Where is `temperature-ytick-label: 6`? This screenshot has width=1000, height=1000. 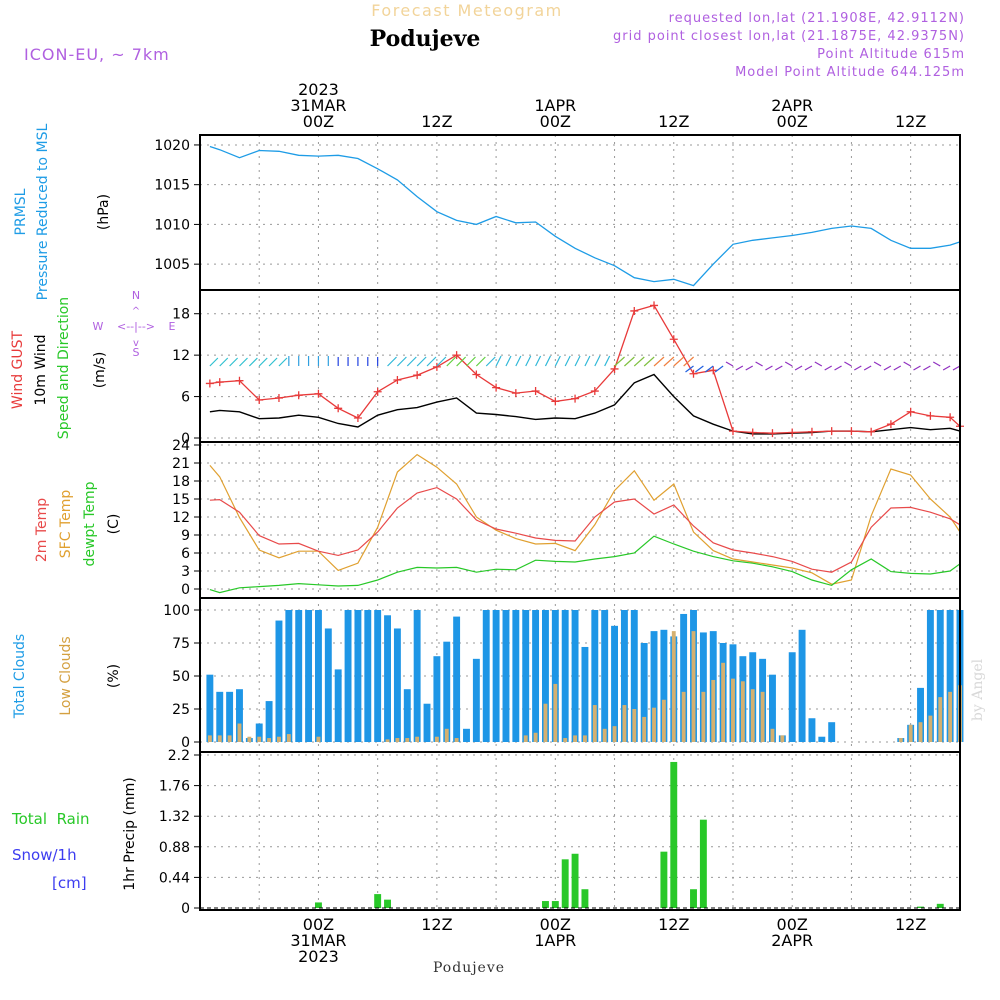
temperature-ytick-label: 6 is located at coordinates (185, 554).